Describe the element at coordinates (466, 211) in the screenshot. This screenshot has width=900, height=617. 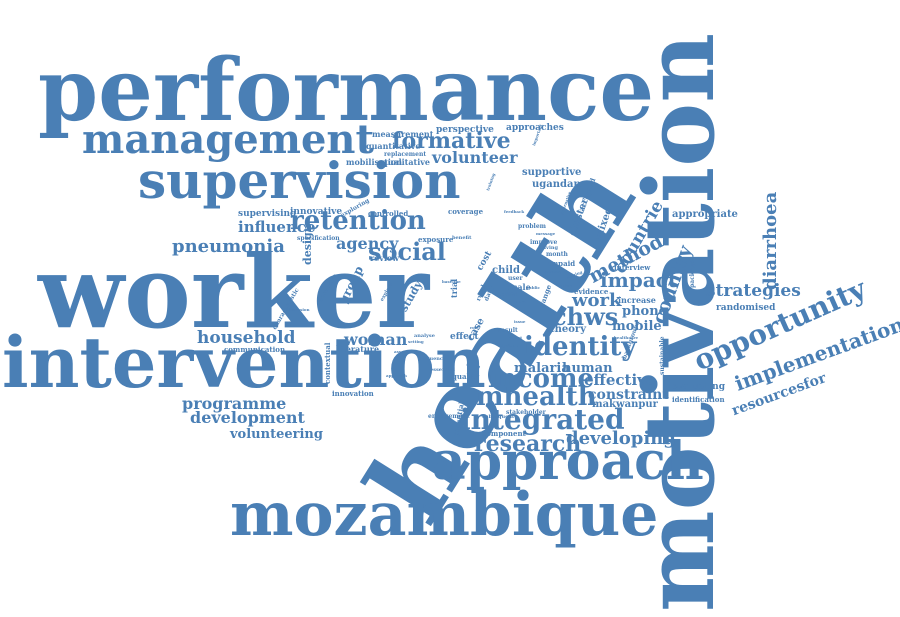
I see `word-coverage: coverage` at that location.